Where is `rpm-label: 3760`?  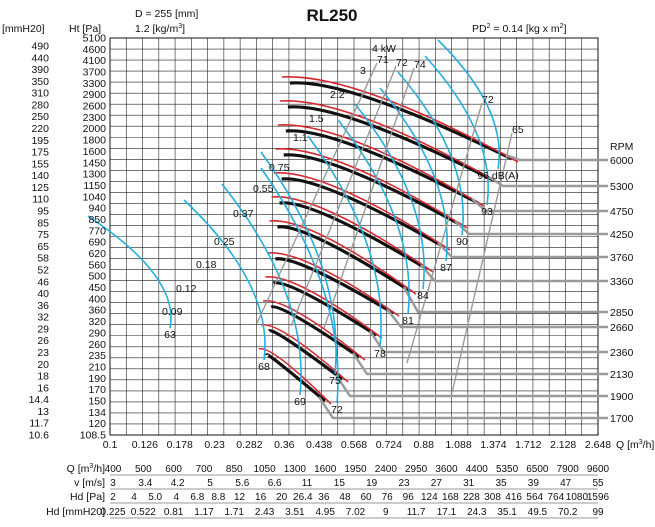 rpm-label: 3760 is located at coordinates (622, 258).